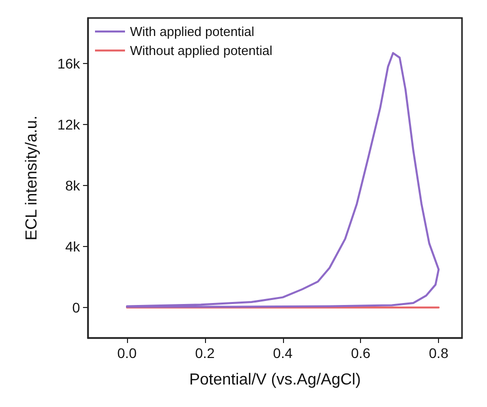 The image size is (487, 407). I want to click on x-tick-label: 0.6, so click(360, 353).